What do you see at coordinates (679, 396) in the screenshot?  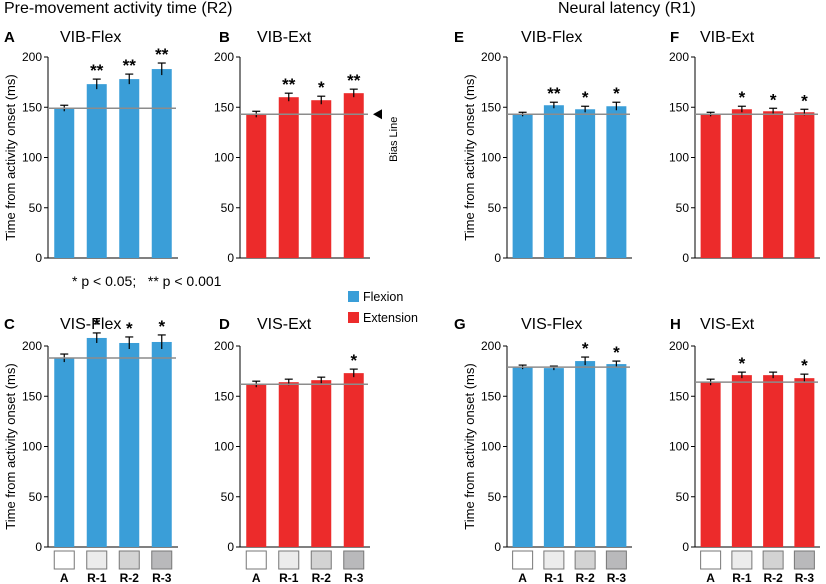 I see `y-tick-label-h: 150` at bounding box center [679, 396].